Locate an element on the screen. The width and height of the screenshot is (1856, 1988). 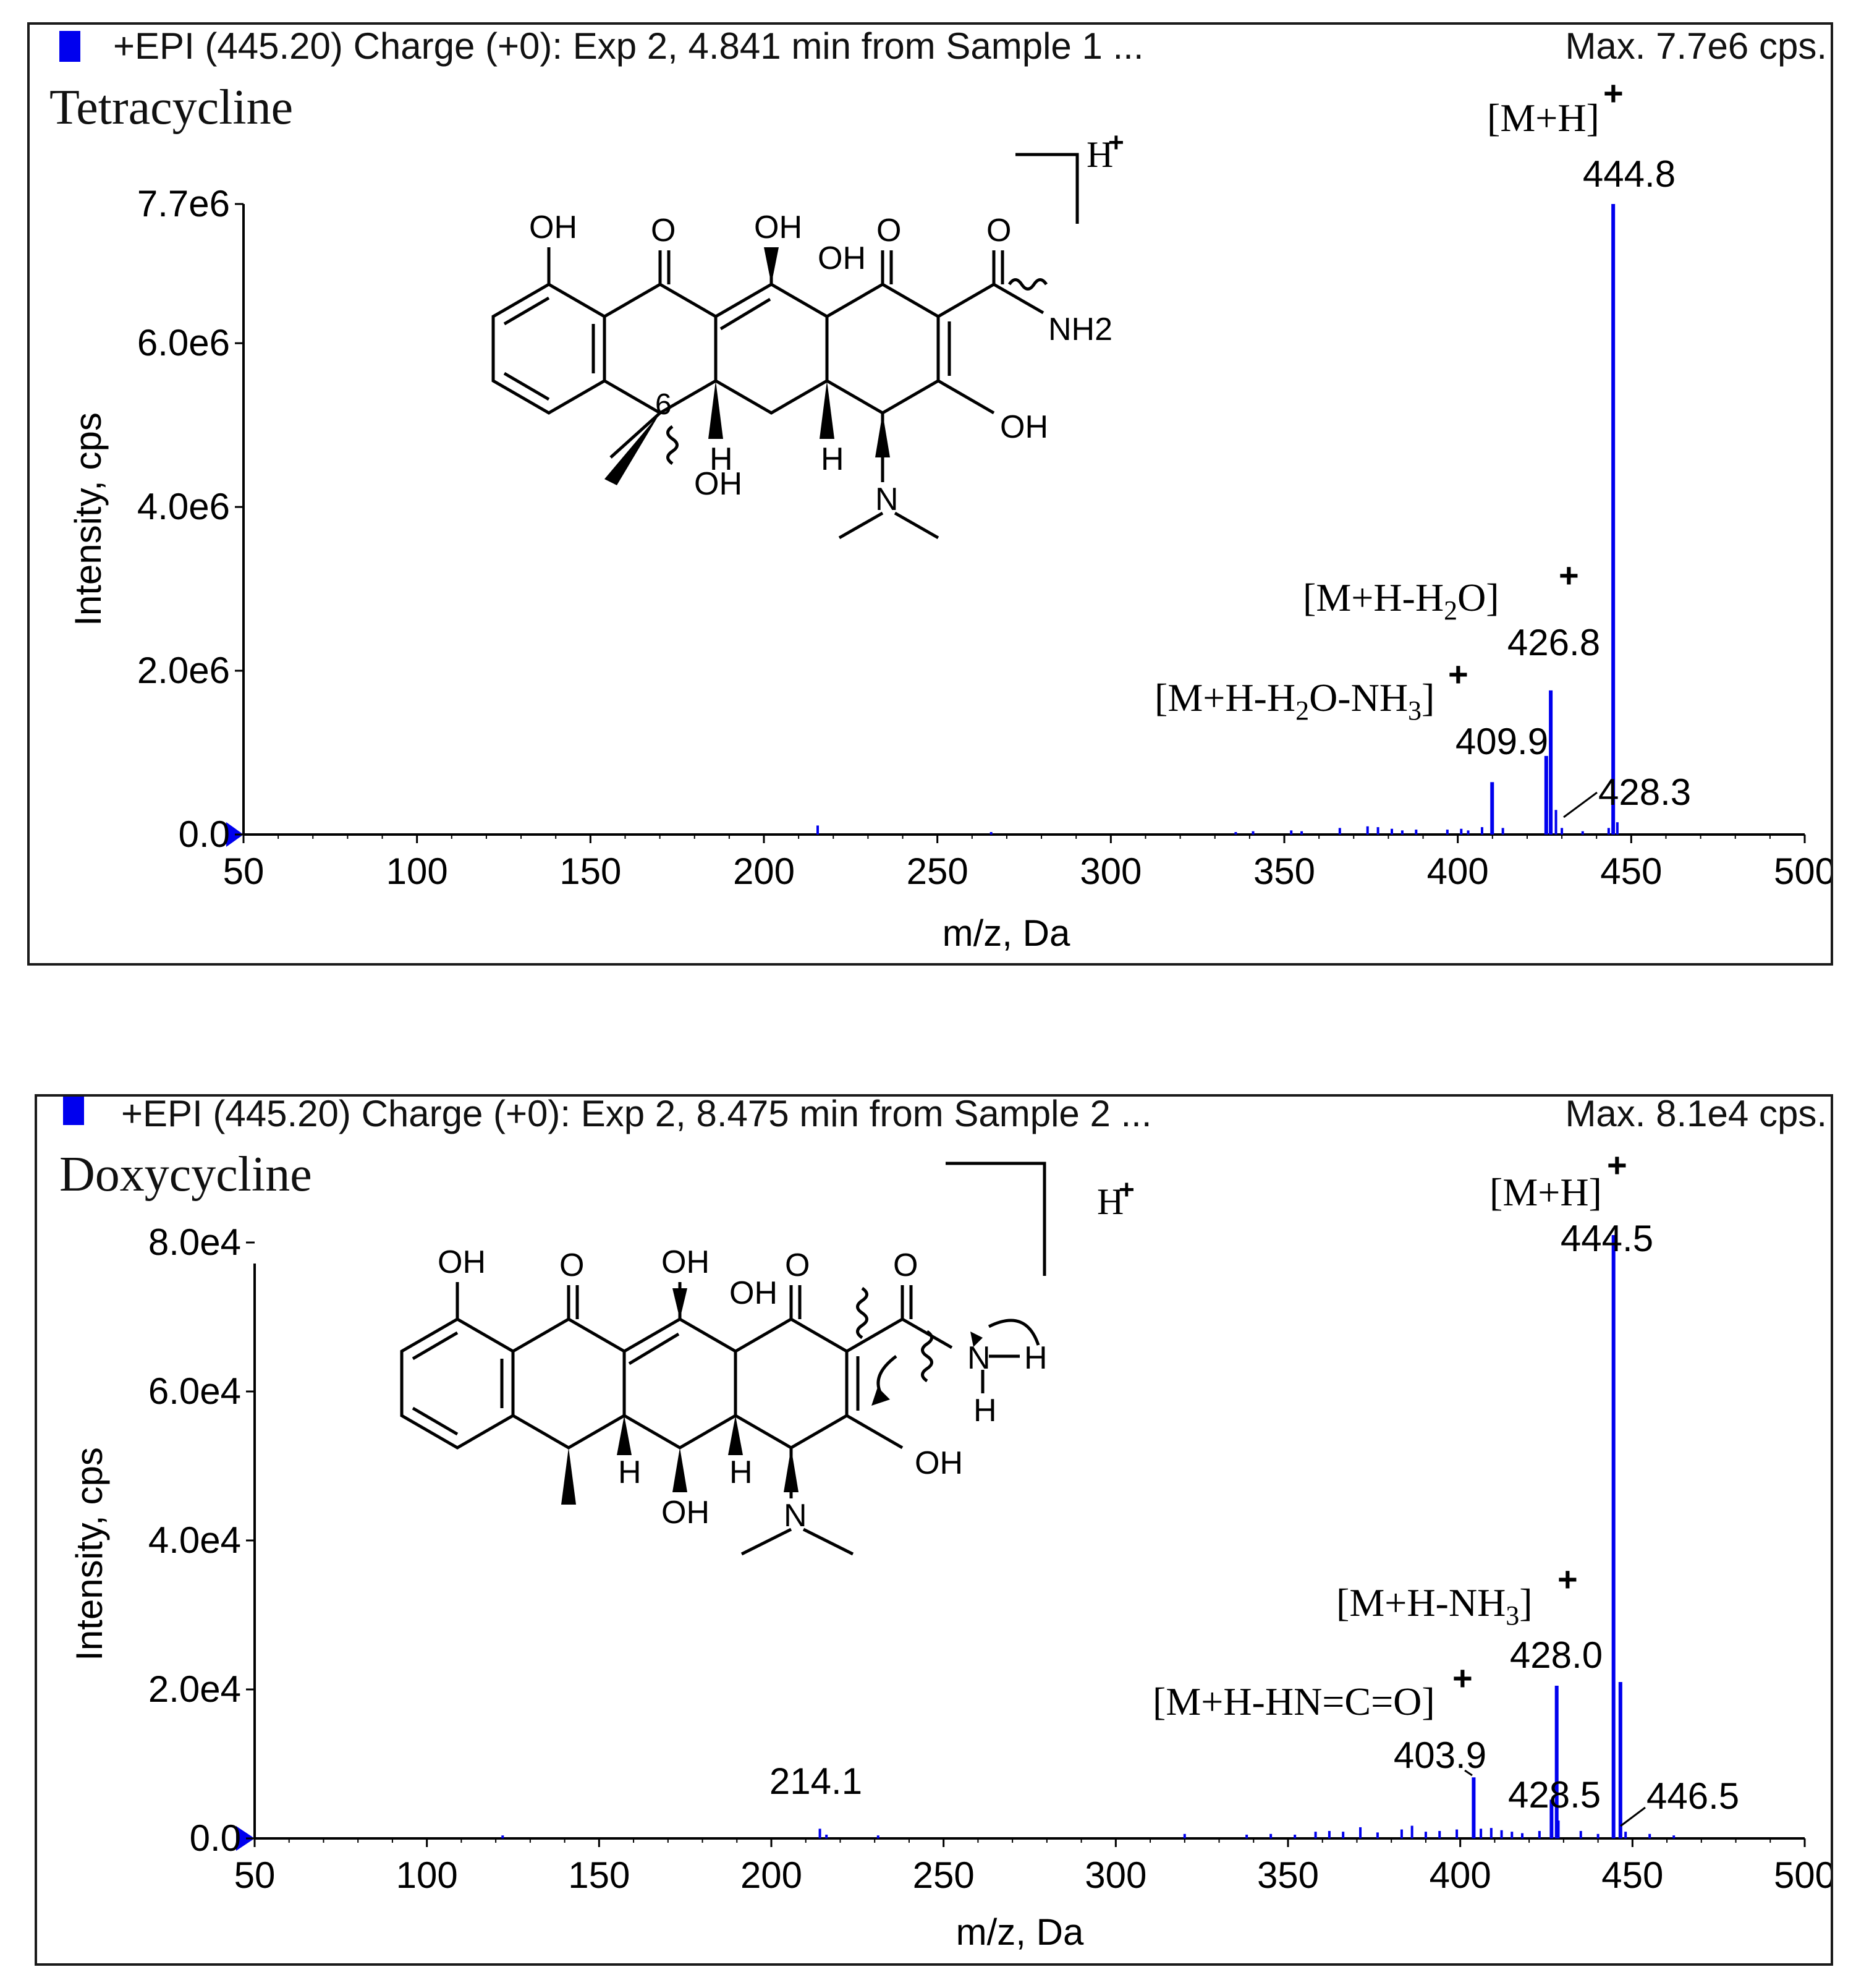
tetracycline-structure is located at coordinates (785, 346).